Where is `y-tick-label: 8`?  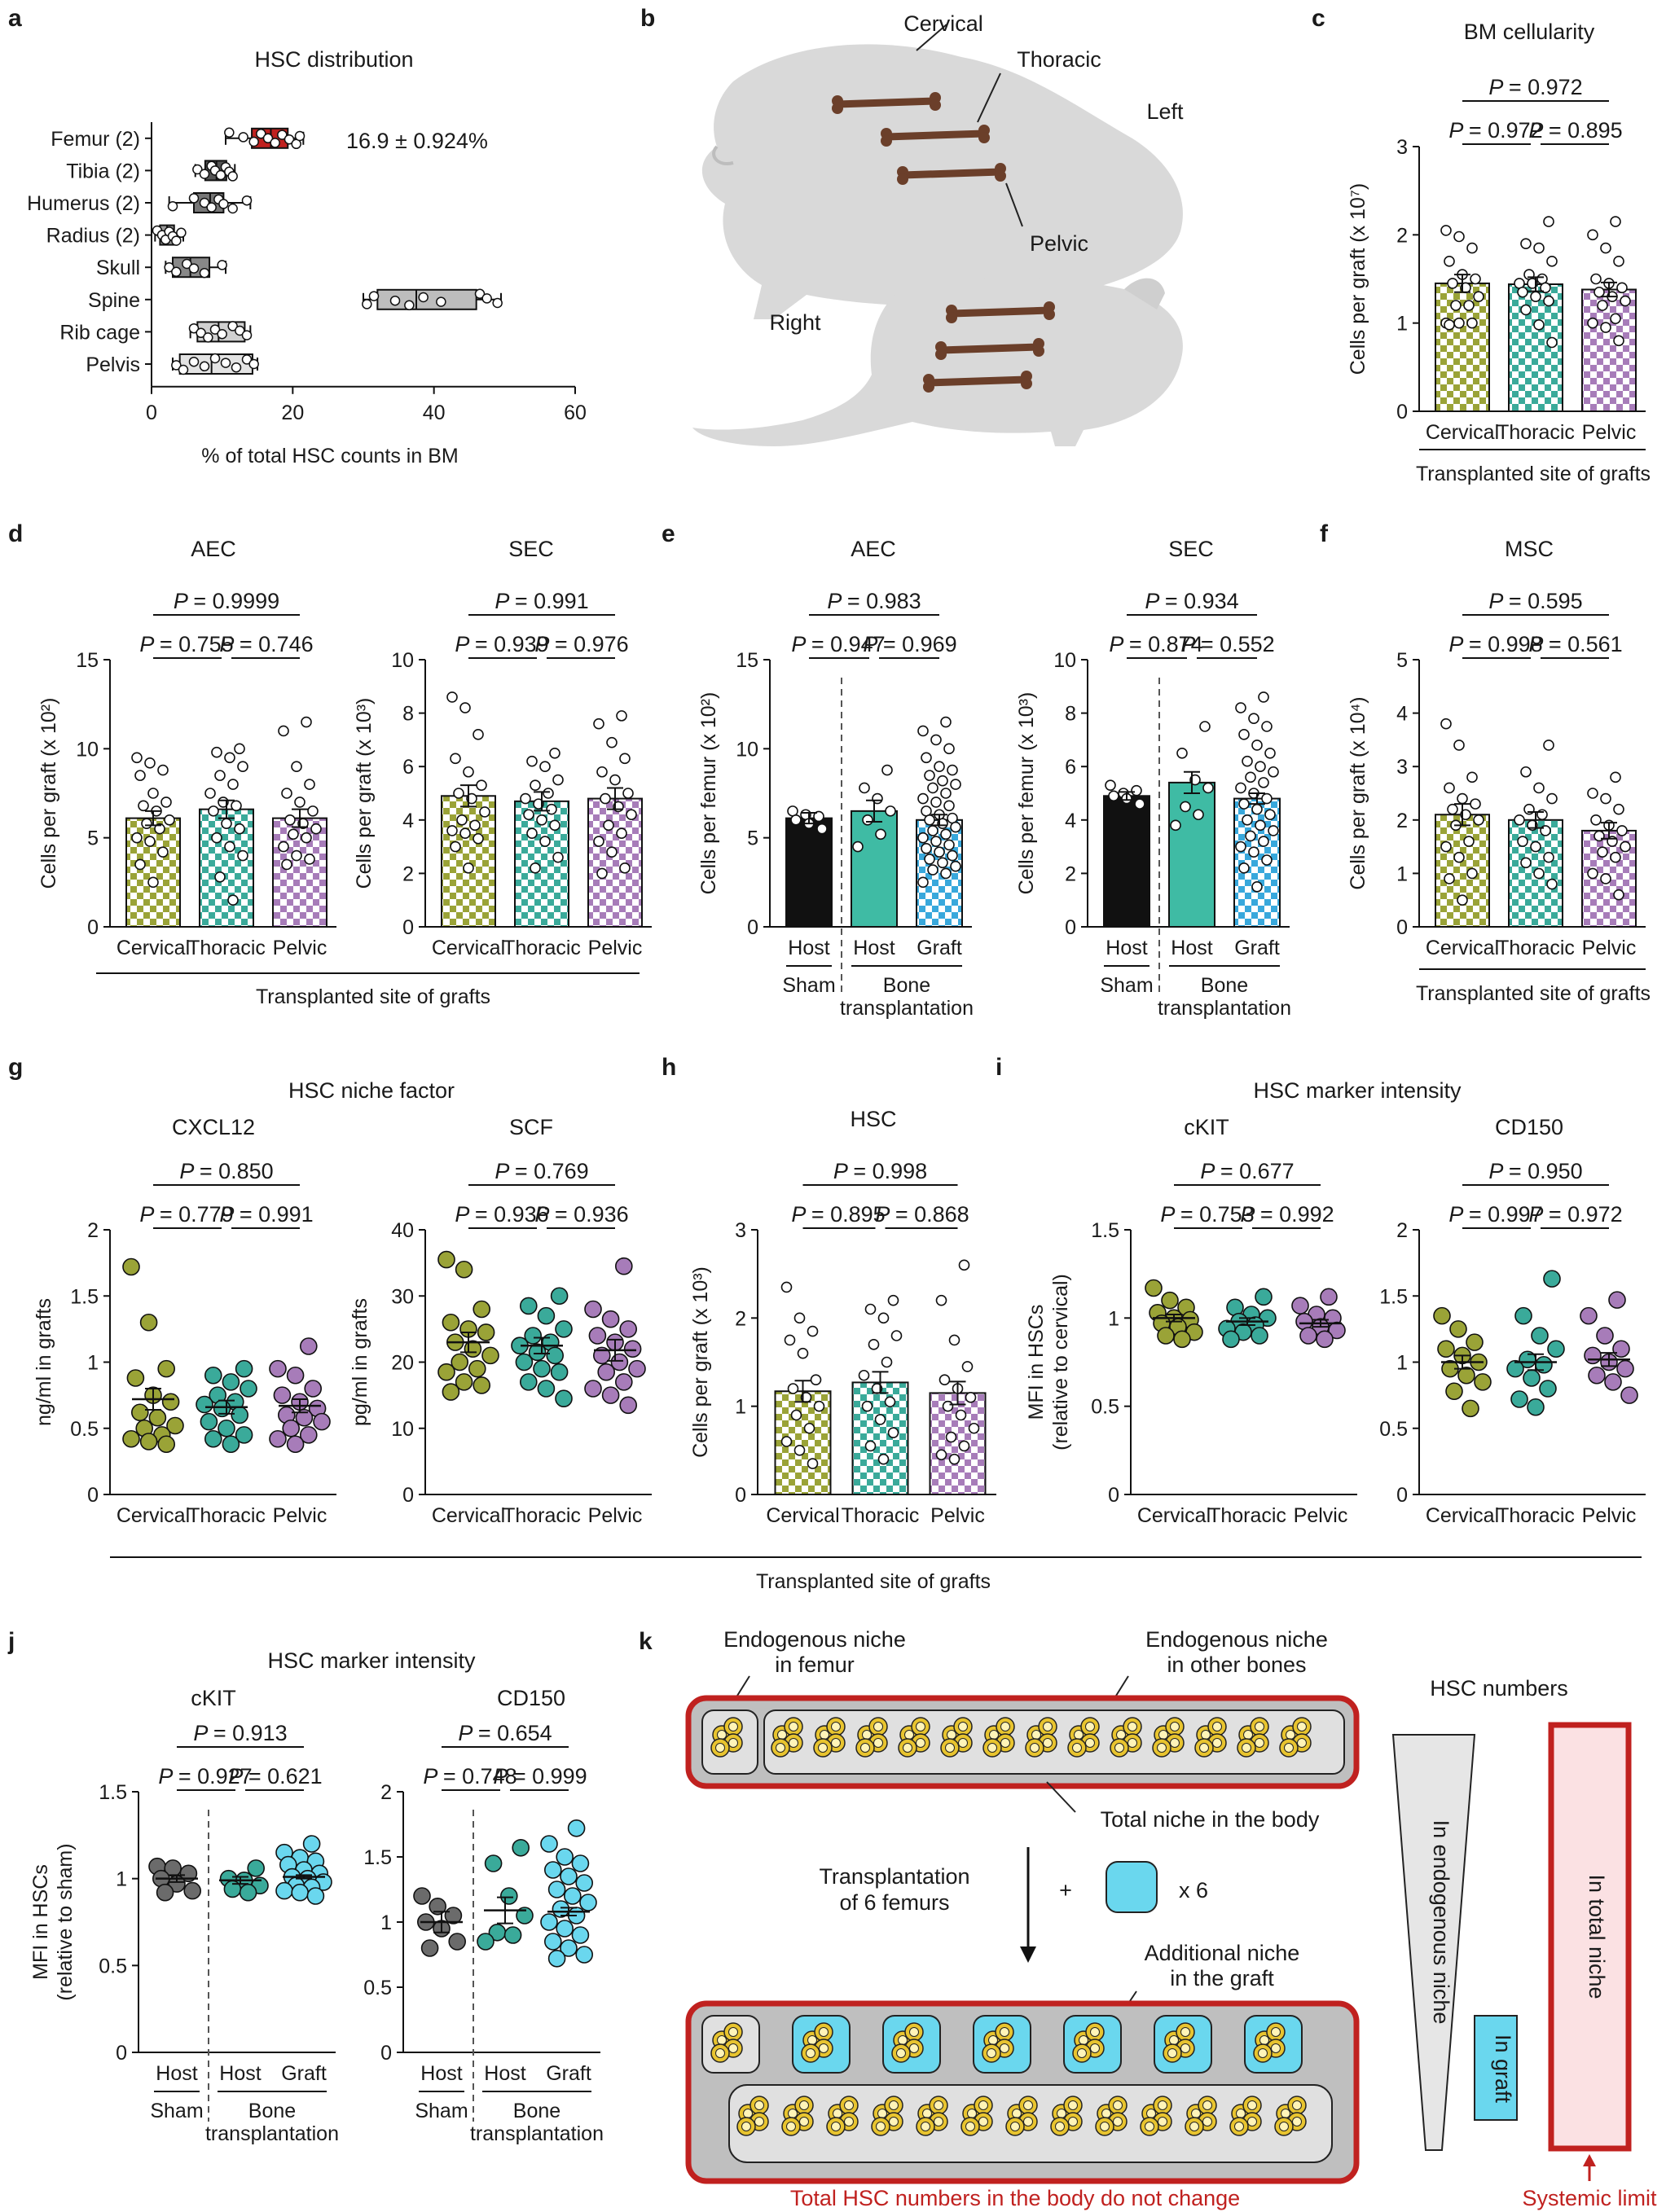
y-tick-label: 8 is located at coordinates (1070, 714).